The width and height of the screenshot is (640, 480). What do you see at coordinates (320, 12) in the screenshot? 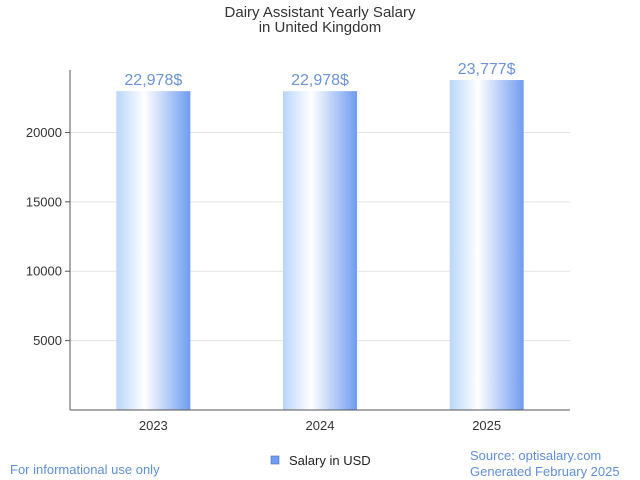
I see `chart-title-line-1: Dairy Assistant Yearly Salary` at bounding box center [320, 12].